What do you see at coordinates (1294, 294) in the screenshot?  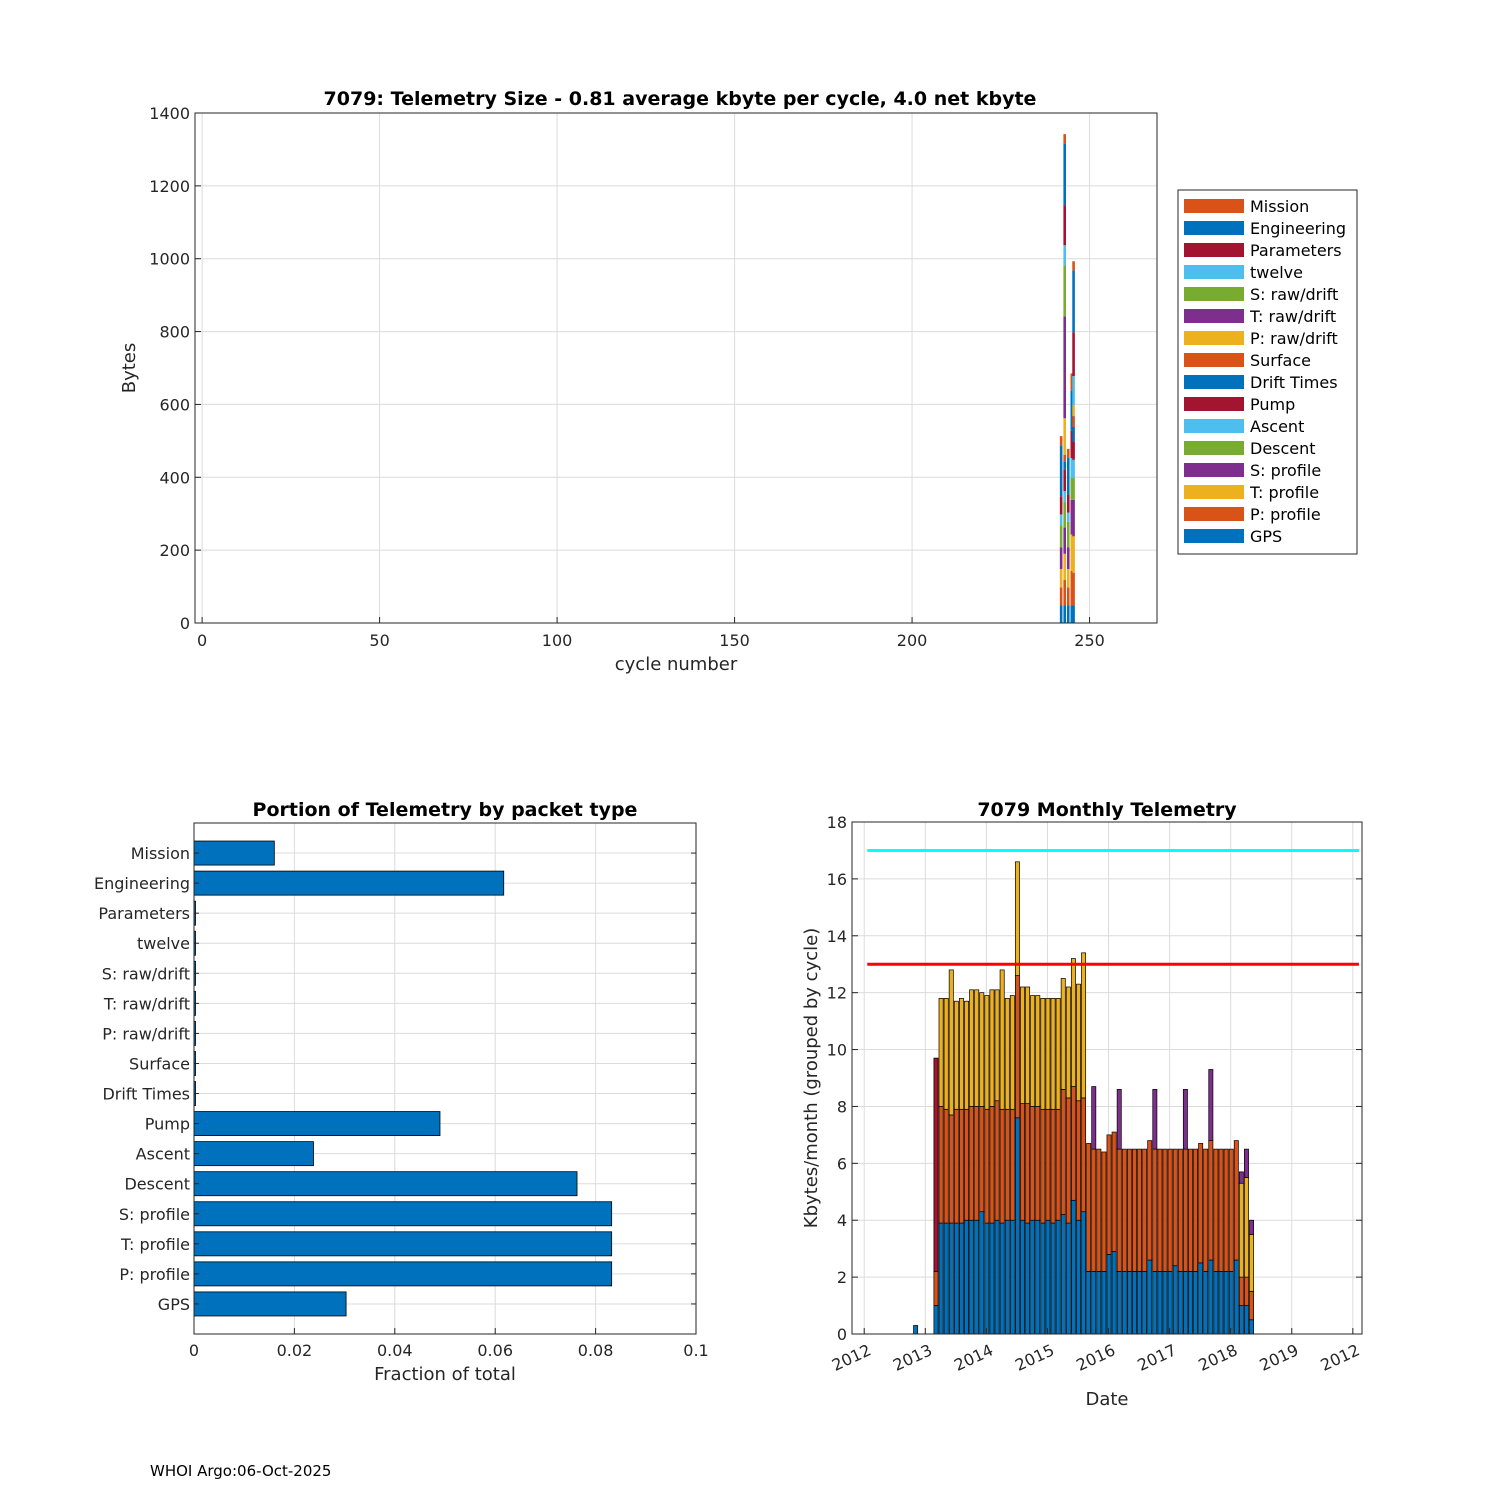 I see `top-legend-label: S: raw/drift` at bounding box center [1294, 294].